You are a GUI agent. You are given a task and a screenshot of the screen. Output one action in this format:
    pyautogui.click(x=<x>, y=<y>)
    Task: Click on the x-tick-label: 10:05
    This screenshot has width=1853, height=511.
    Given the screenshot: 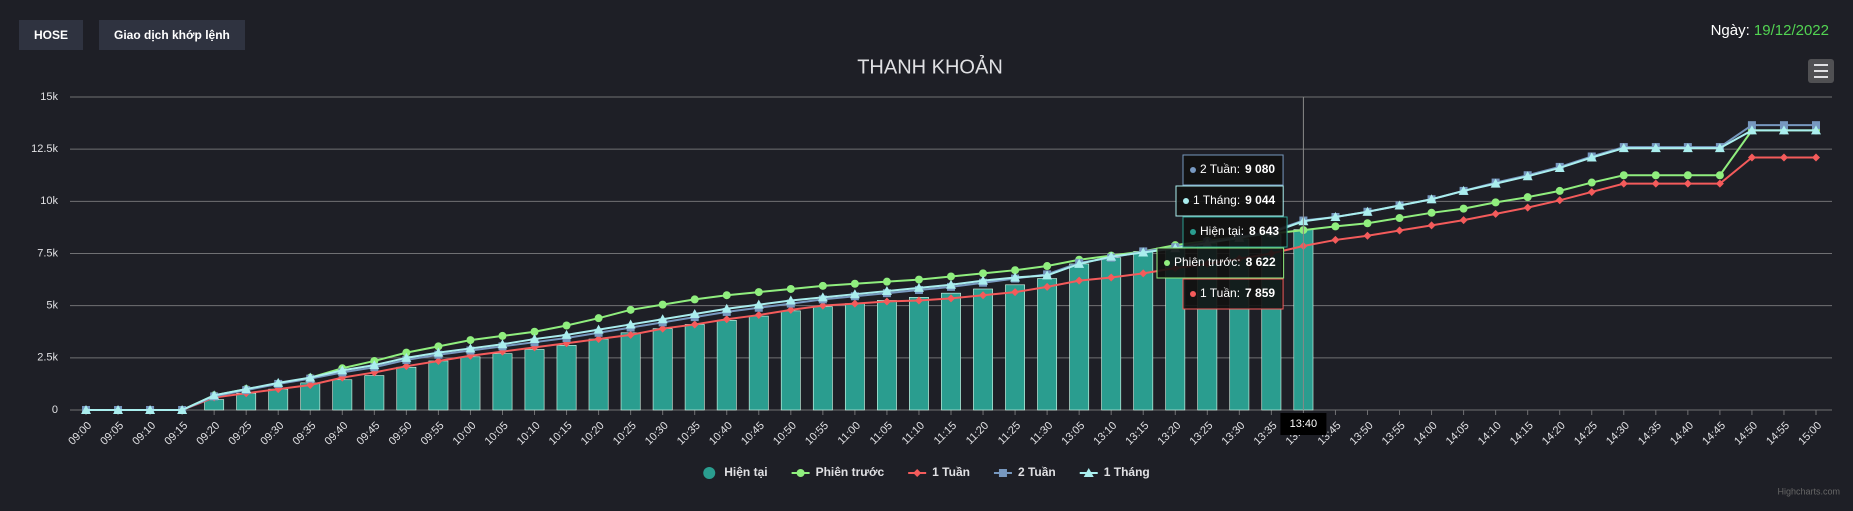 What is the action you would take?
    pyautogui.click(x=497, y=434)
    